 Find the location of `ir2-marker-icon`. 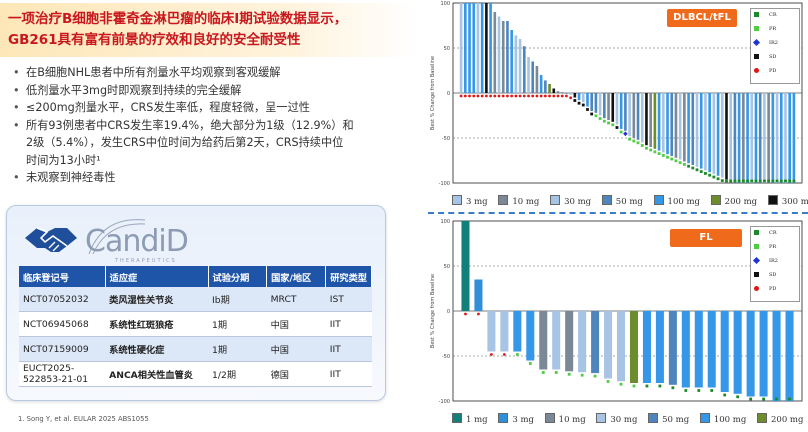

ir2-marker-icon is located at coordinates (756, 42).